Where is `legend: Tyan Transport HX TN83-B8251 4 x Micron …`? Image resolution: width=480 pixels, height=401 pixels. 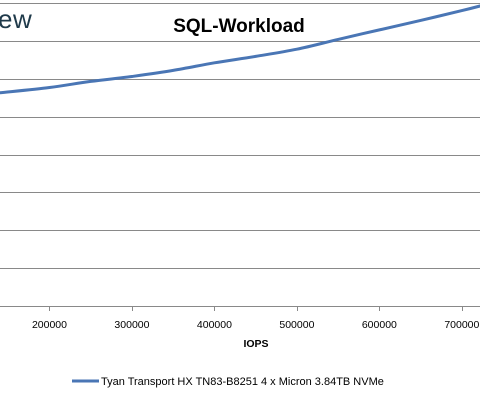
legend: Tyan Transport HX TN83-B8251 4 x Micron … is located at coordinates (228, 382).